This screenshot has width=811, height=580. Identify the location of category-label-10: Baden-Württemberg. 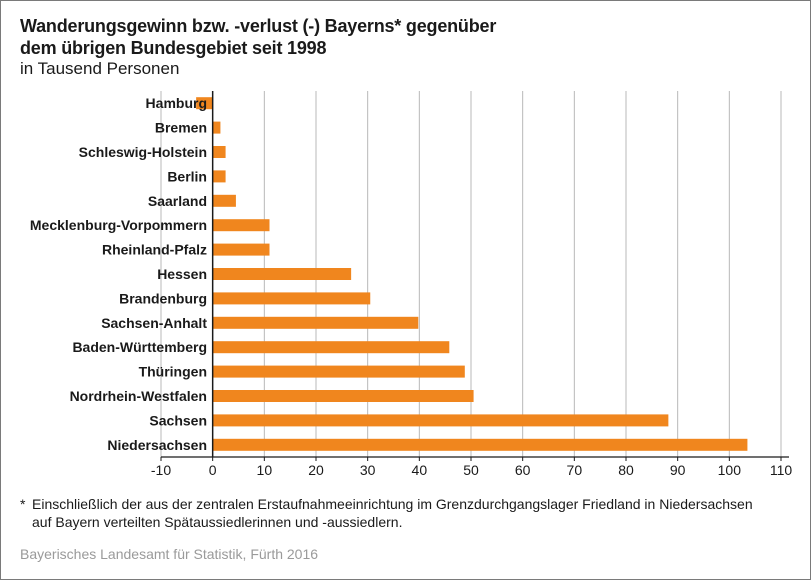
(139, 347).